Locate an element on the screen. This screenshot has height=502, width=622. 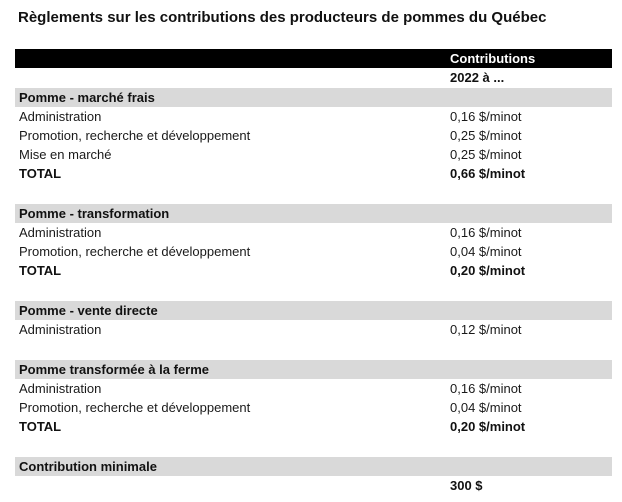
row-value: 0,12 $/minot is located at coordinates (486, 329).